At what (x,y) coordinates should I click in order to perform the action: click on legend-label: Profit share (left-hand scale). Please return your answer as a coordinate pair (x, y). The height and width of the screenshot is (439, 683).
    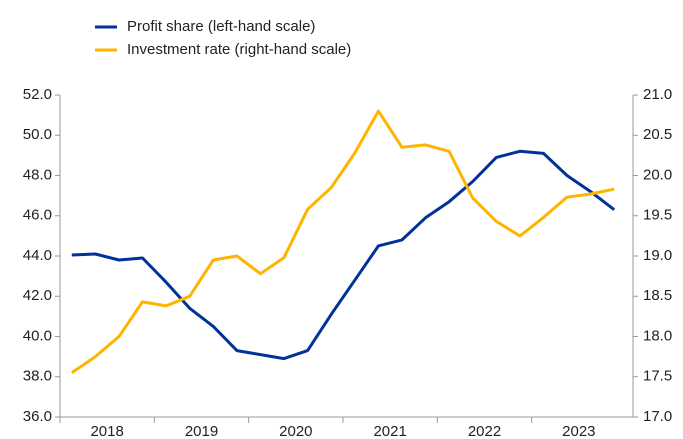
    Looking at the image, I should click on (221, 26).